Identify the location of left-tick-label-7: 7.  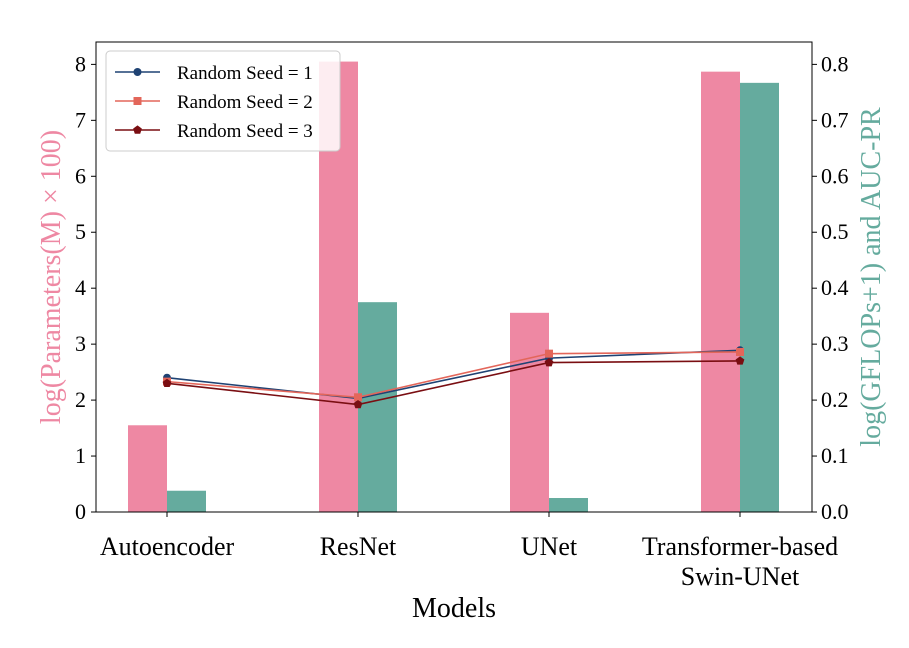
(80, 119).